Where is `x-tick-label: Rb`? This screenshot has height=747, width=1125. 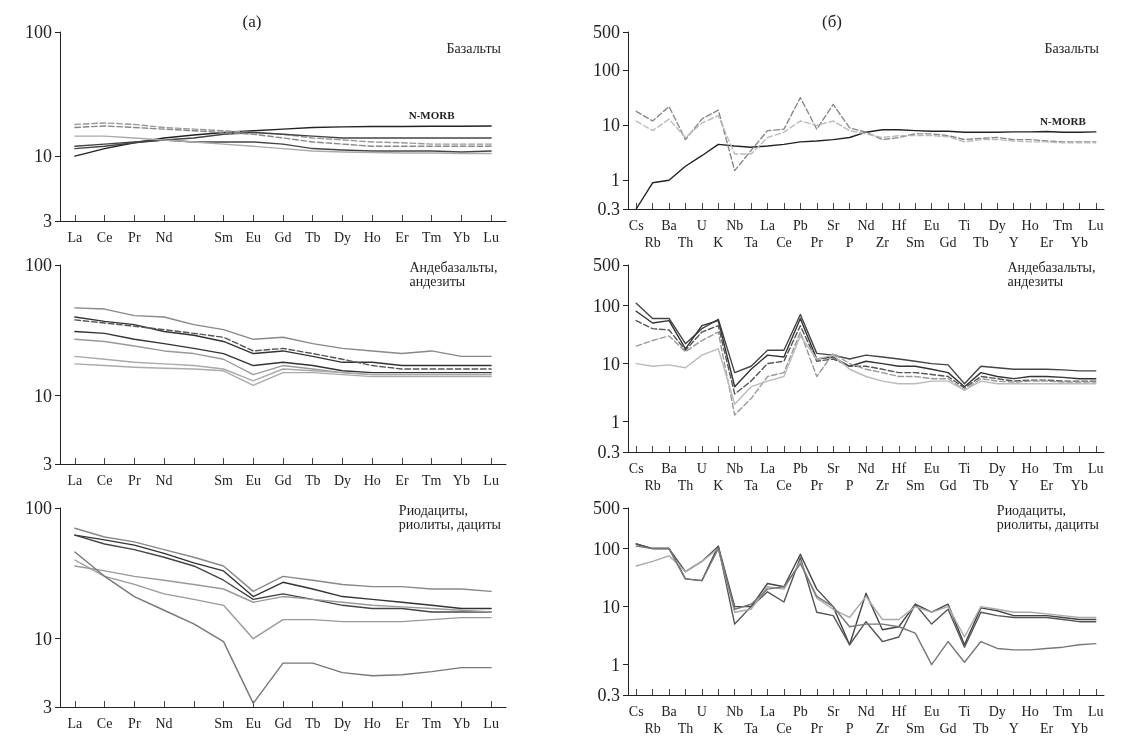 x-tick-label: Rb is located at coordinates (652, 242).